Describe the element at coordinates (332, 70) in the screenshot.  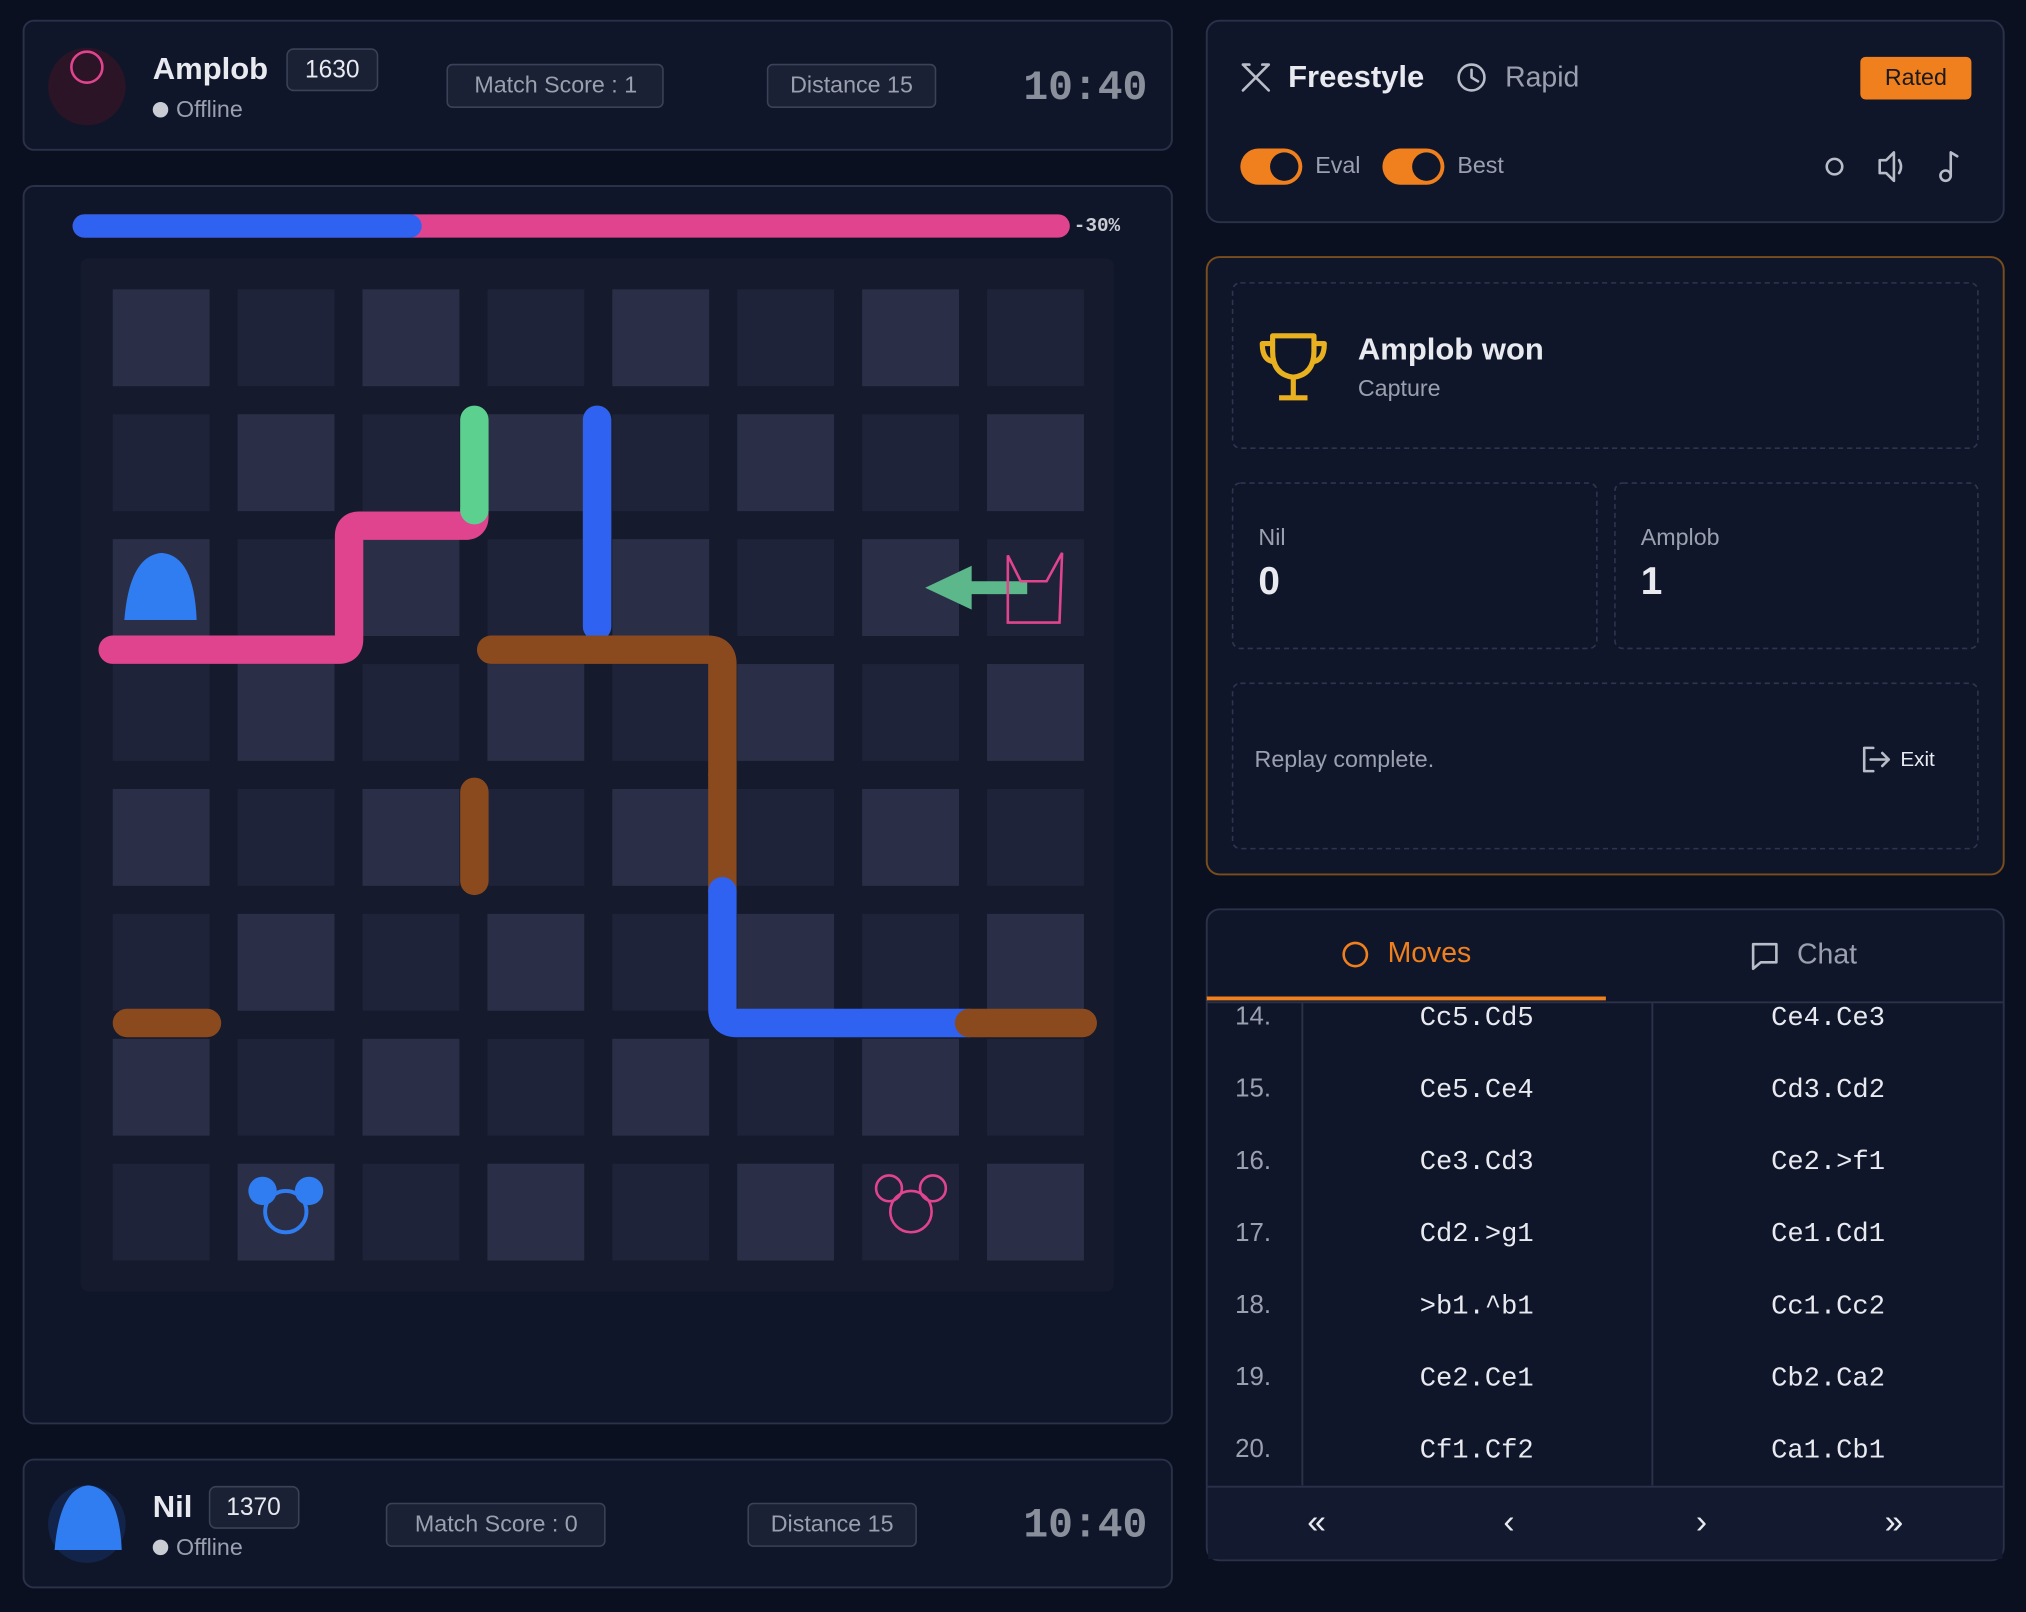
I see `rating: 1630` at that location.